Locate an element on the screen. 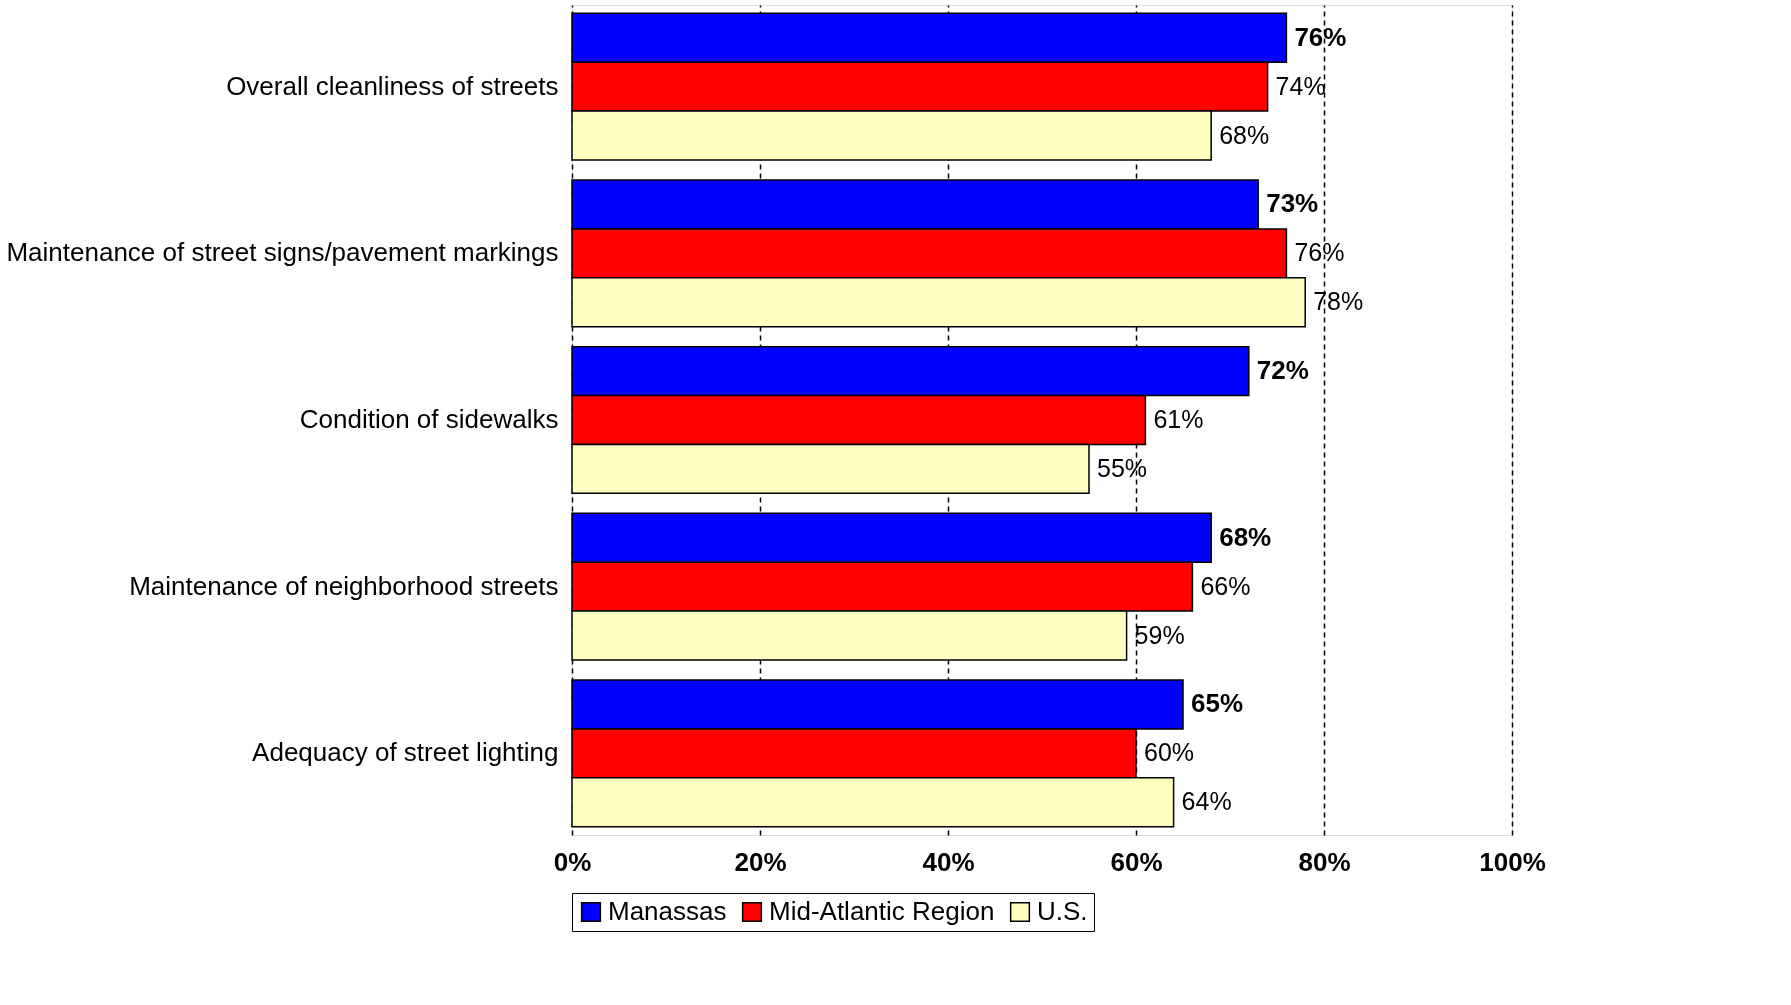 The height and width of the screenshot is (1005, 1791). data-label: 59% is located at coordinates (1159, 634).